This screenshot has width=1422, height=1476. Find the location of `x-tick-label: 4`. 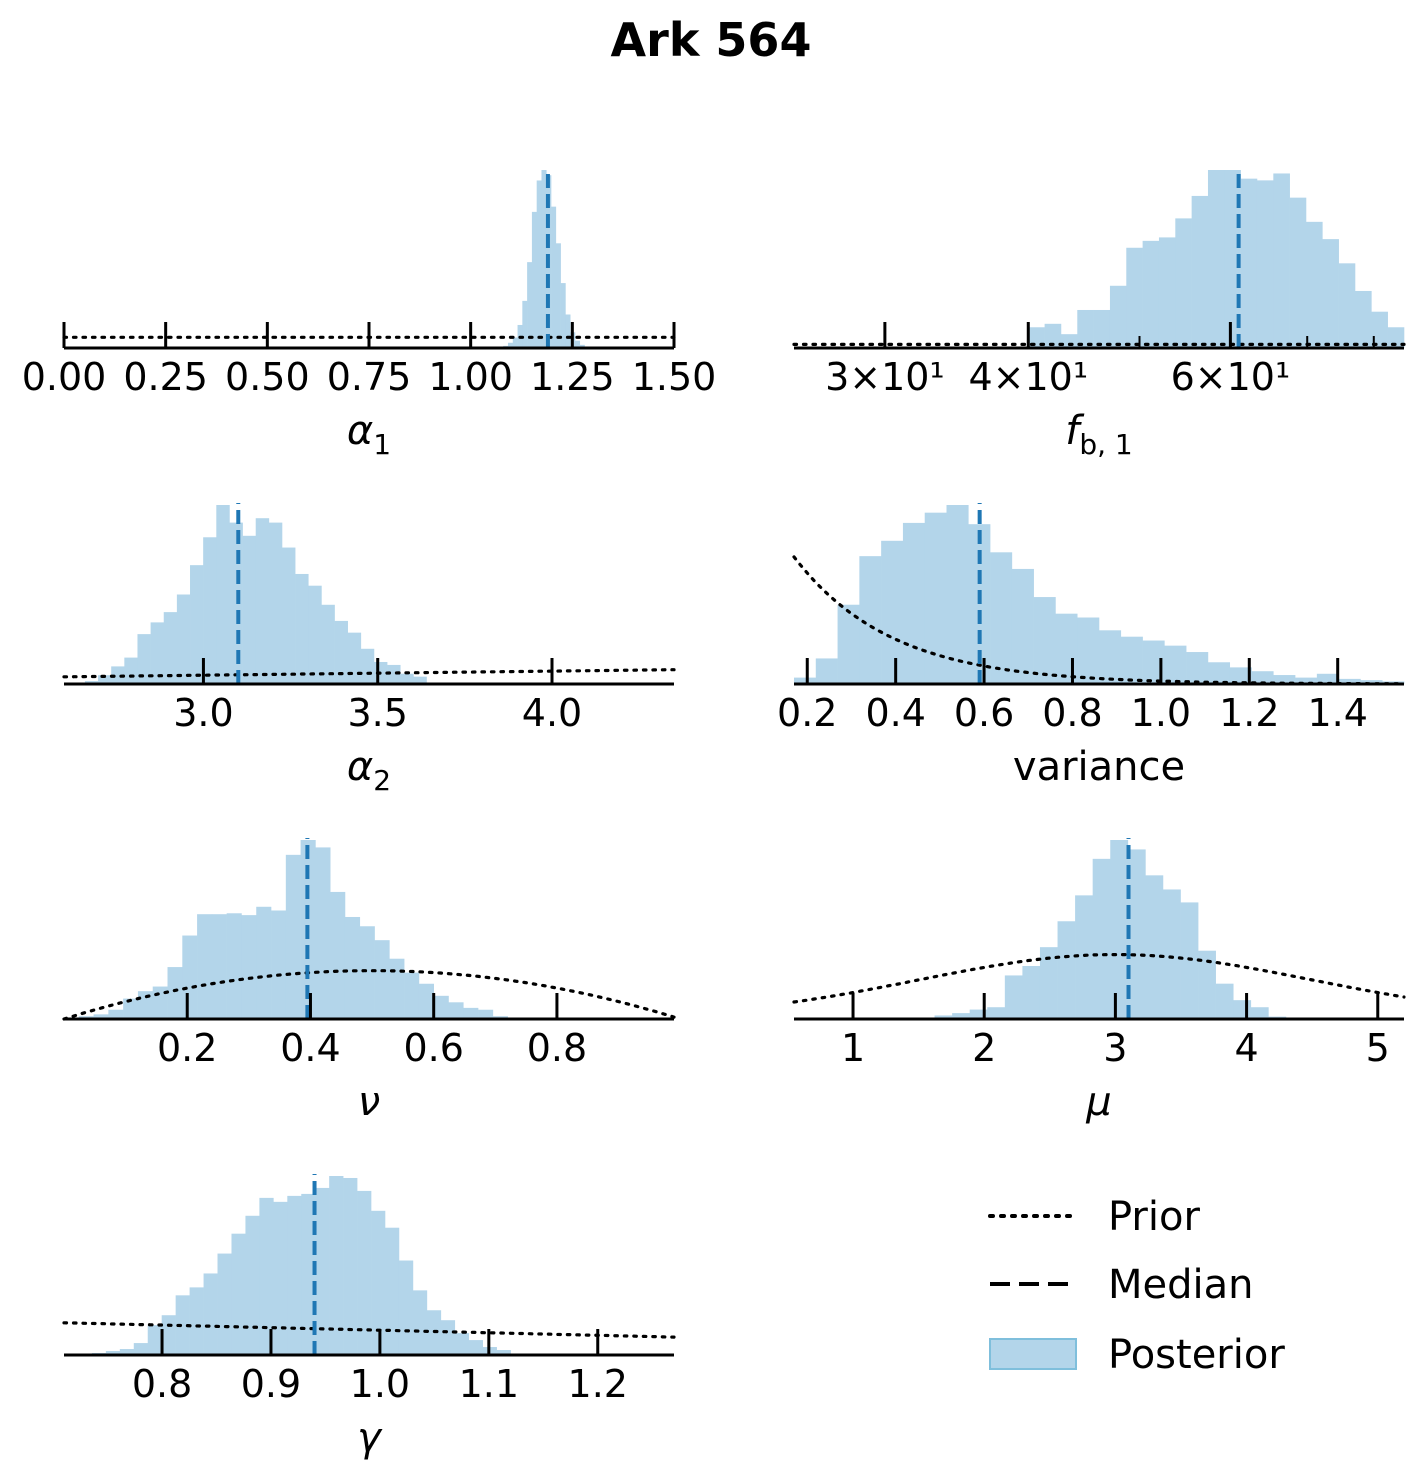

x-tick-label: 4 is located at coordinates (1246, 1048).